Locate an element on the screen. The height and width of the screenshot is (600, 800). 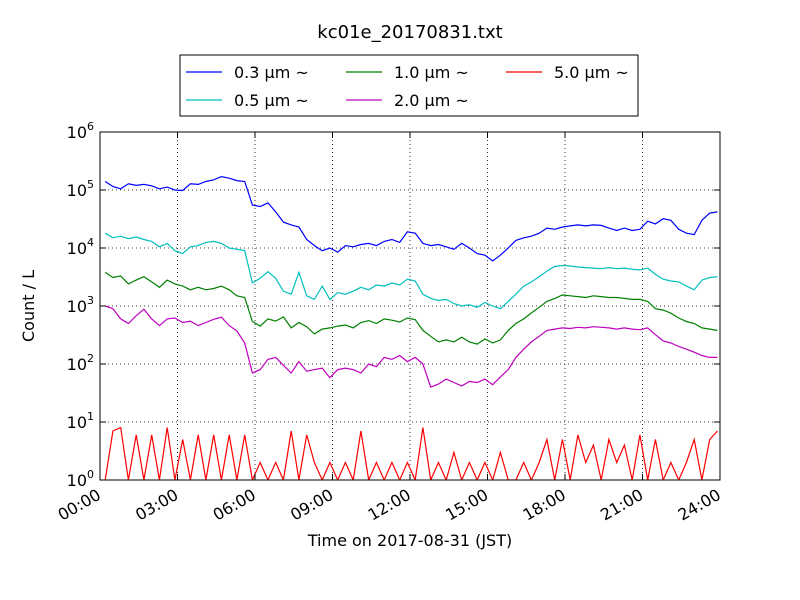
x-tick-label: 09:00 is located at coordinates (311, 505).